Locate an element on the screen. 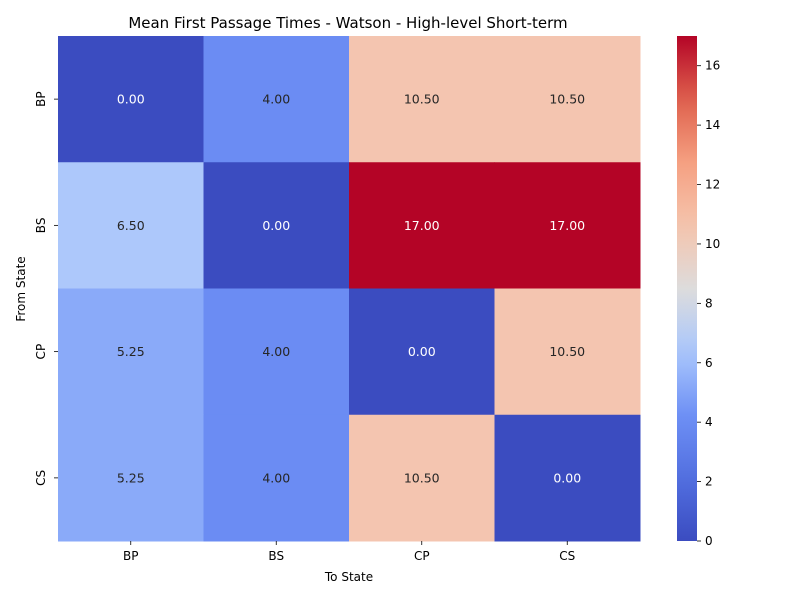  heatmap-cell-bp-bp is located at coordinates (131, 99).